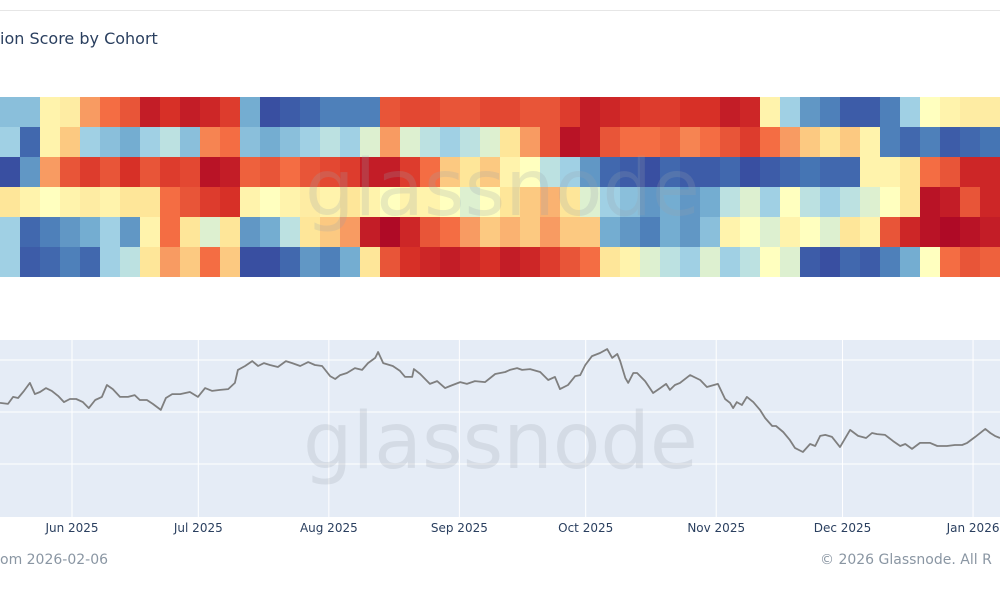 This screenshot has height=600, width=1000. Describe the element at coordinates (71, 528) in the screenshot. I see `x-tick-label: Jun 2025` at that location.